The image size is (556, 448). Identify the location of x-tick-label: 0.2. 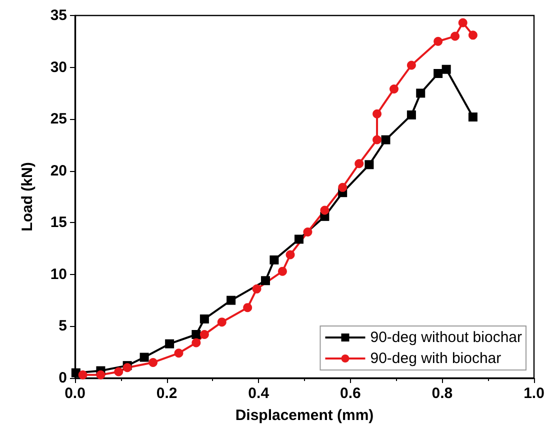
(167, 393).